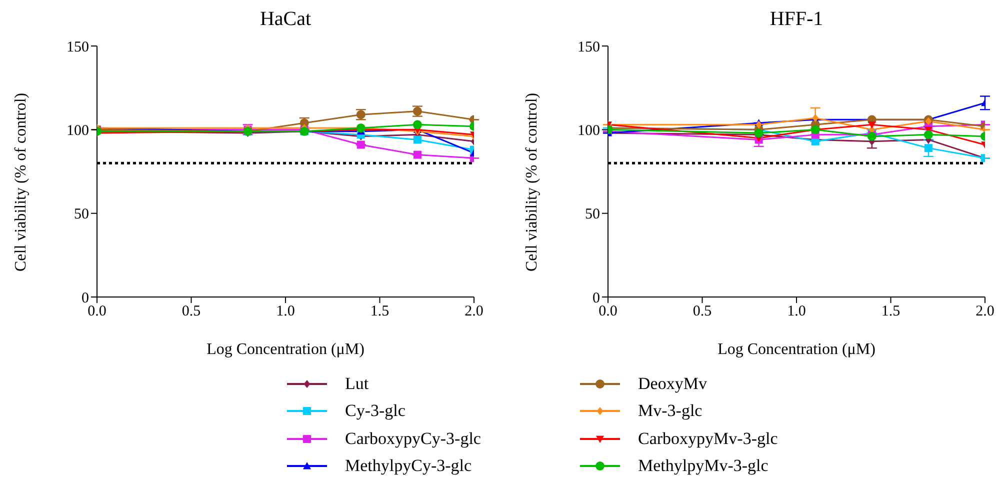 Image resolution: width=997 pixels, height=481 pixels. I want to click on legend-label: MethylpyMv-3-glc, so click(703, 466).